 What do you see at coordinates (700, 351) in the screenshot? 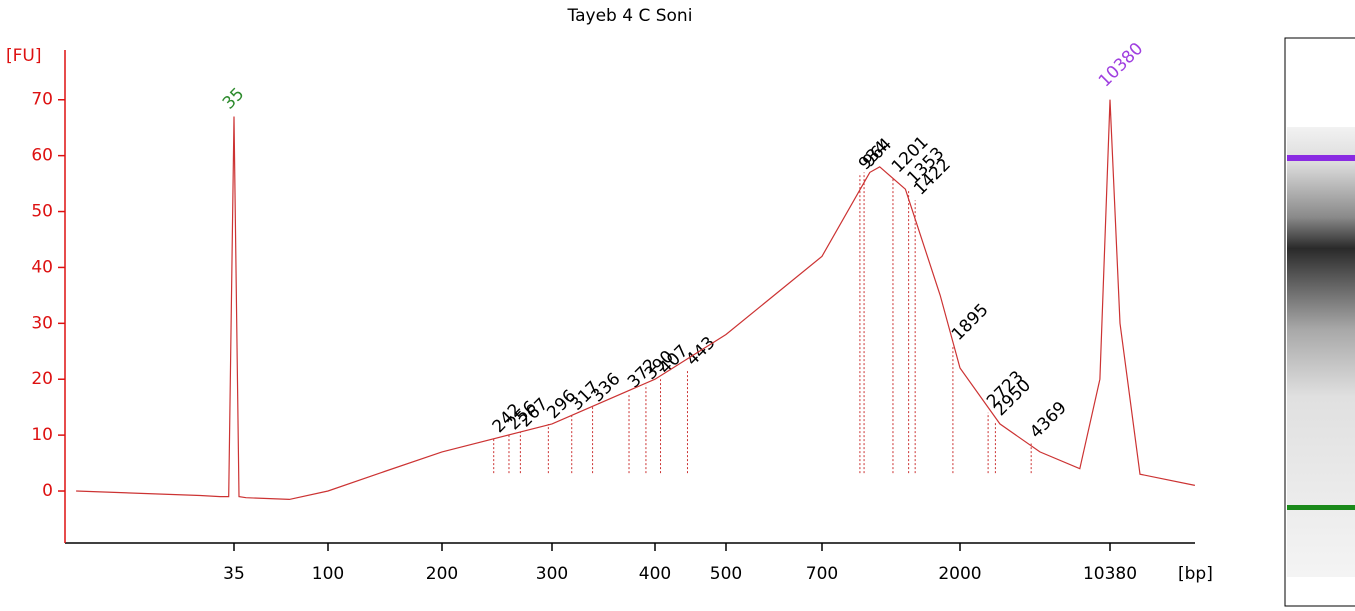
I see `peak-label: 443` at bounding box center [700, 351].